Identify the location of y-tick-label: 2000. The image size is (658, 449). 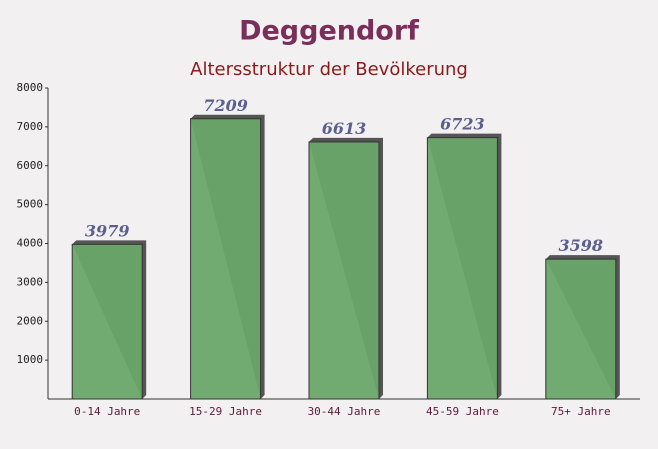
(30, 320).